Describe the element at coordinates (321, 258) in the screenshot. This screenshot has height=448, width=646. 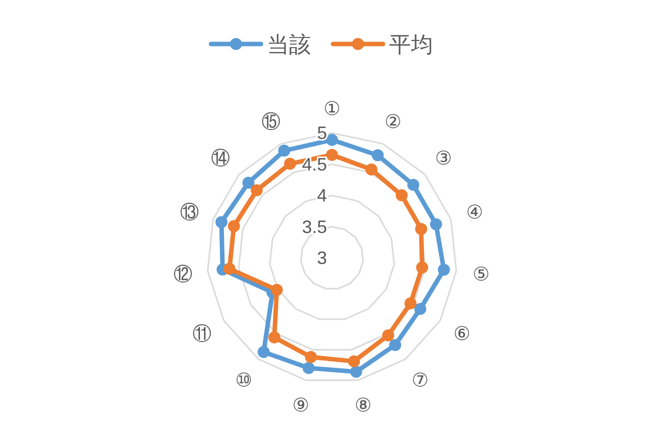
I see `y-tick-label: 3` at that location.